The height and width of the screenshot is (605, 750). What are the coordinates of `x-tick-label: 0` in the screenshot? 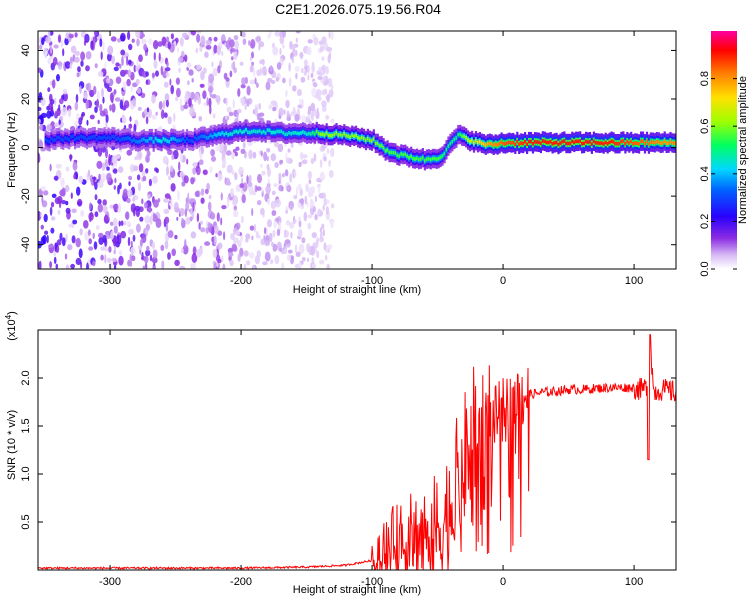 It's located at (503, 281).